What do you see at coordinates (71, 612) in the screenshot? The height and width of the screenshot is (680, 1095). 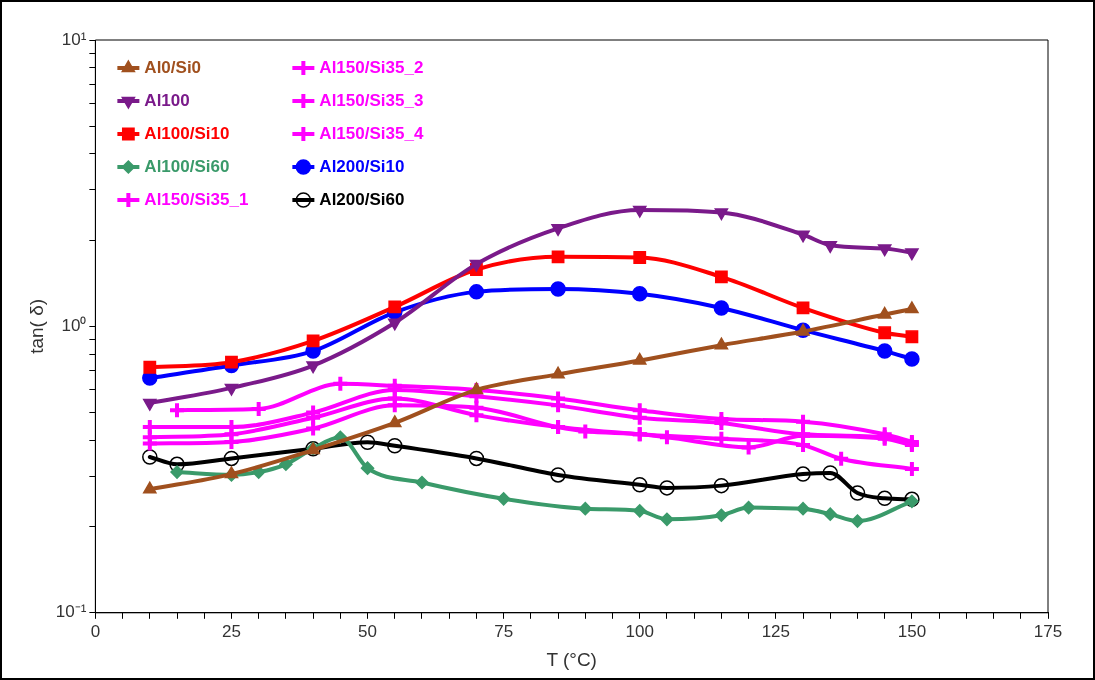 I see `y-tick-label: 10⁻¹` at bounding box center [71, 612].